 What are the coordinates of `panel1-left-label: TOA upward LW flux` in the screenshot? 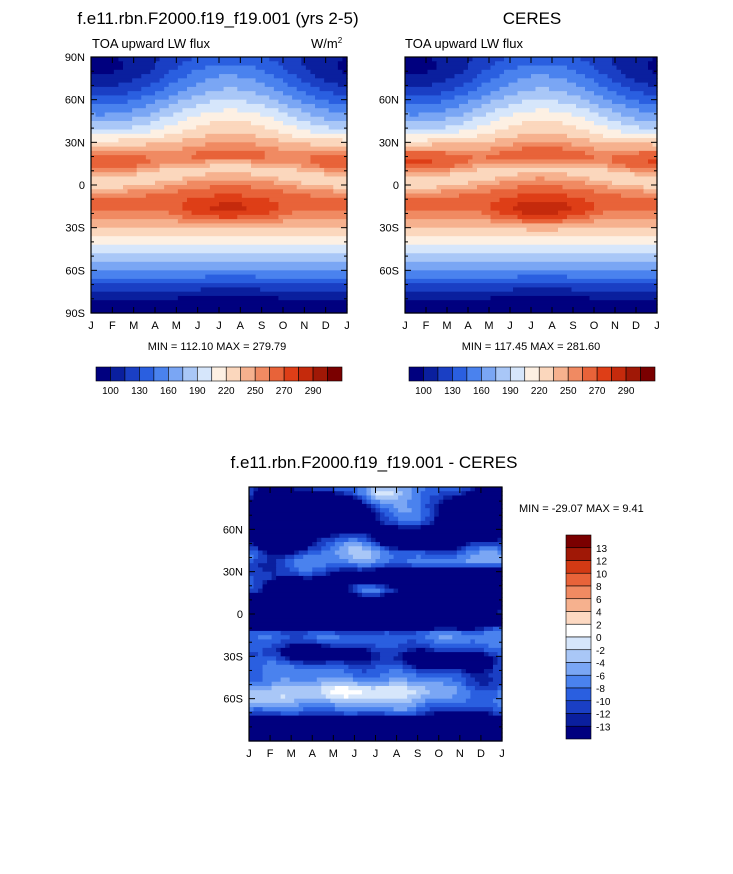 It's located at (151, 43).